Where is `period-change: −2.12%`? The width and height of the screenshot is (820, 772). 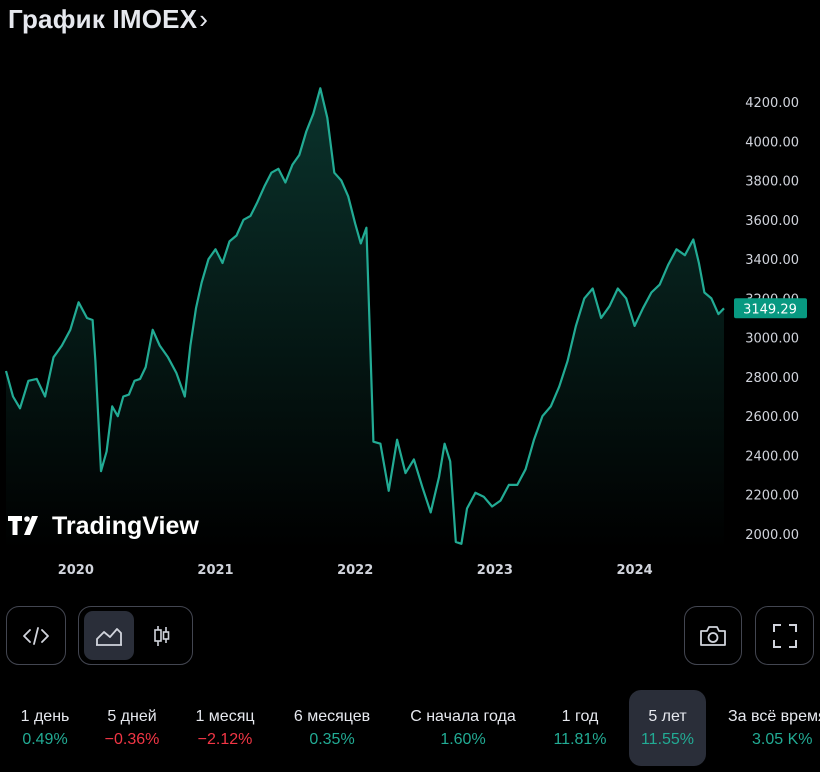
period-change: −2.12% is located at coordinates (225, 739).